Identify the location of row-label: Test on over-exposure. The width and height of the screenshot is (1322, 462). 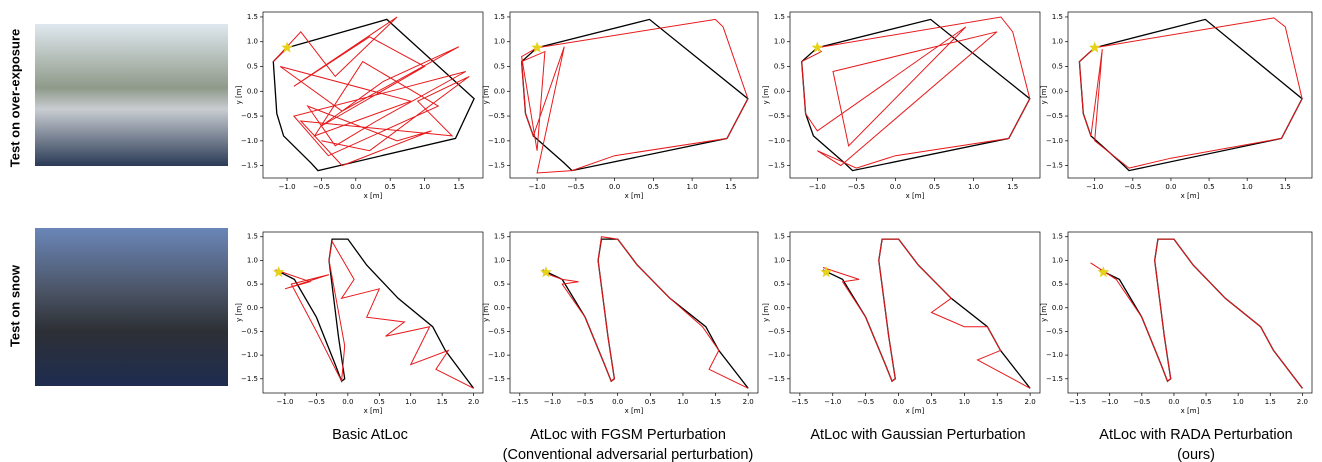
(14, 98).